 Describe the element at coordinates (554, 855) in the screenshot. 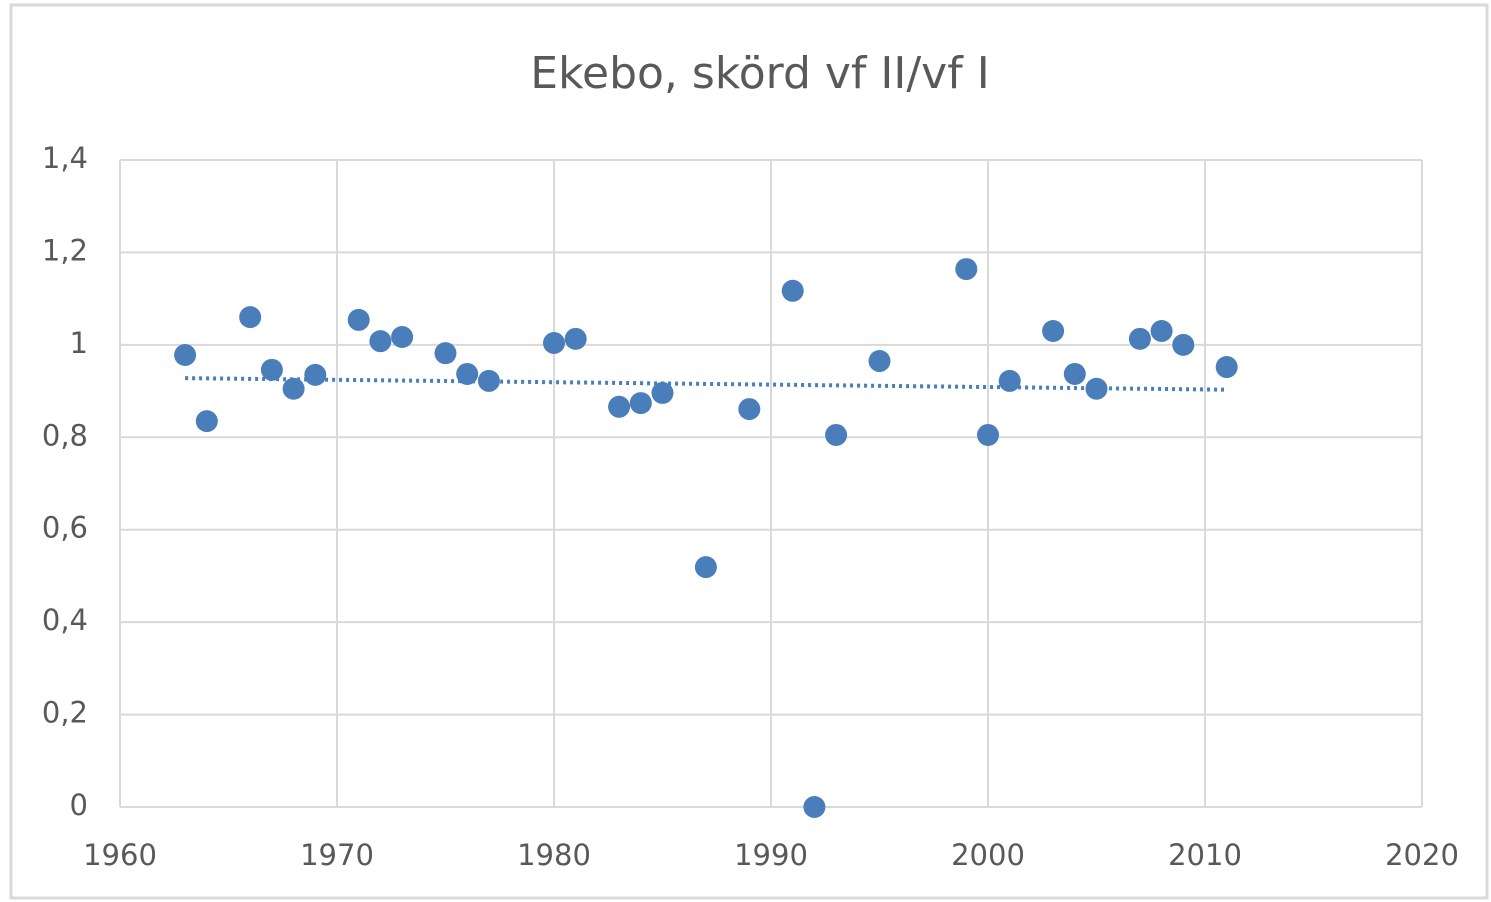

I see `x-tick-label: 1980` at that location.